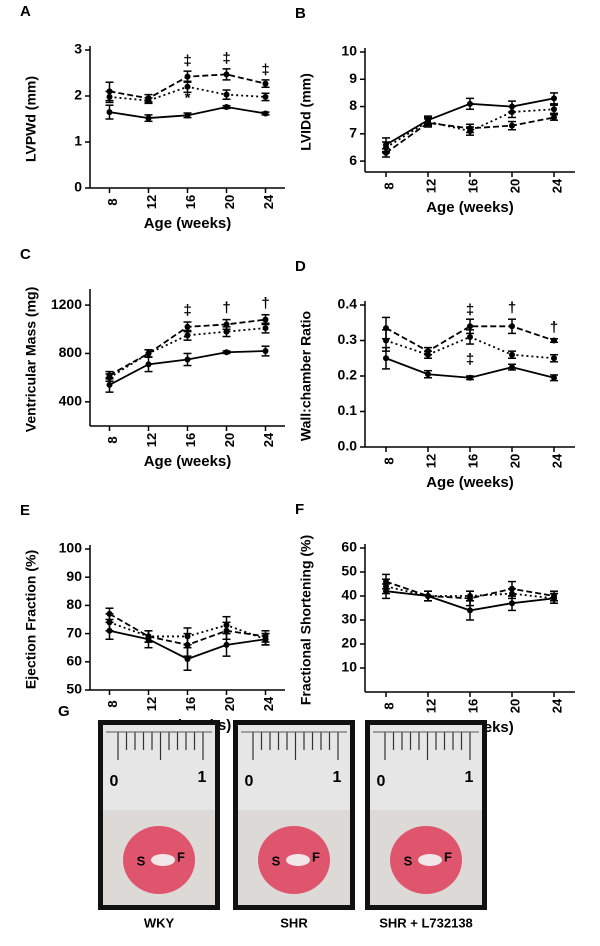 The image size is (600, 946). What do you see at coordinates (187, 353) in the screenshot?
I see `series-line` at bounding box center [187, 353].